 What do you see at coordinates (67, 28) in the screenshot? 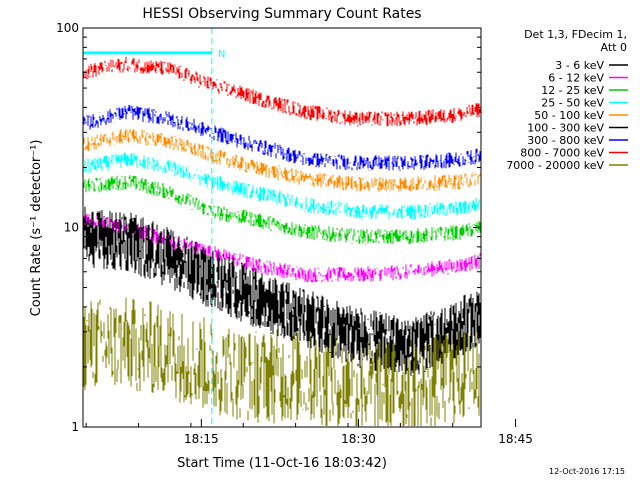
I see `y-tick-label: 100` at bounding box center [67, 28].